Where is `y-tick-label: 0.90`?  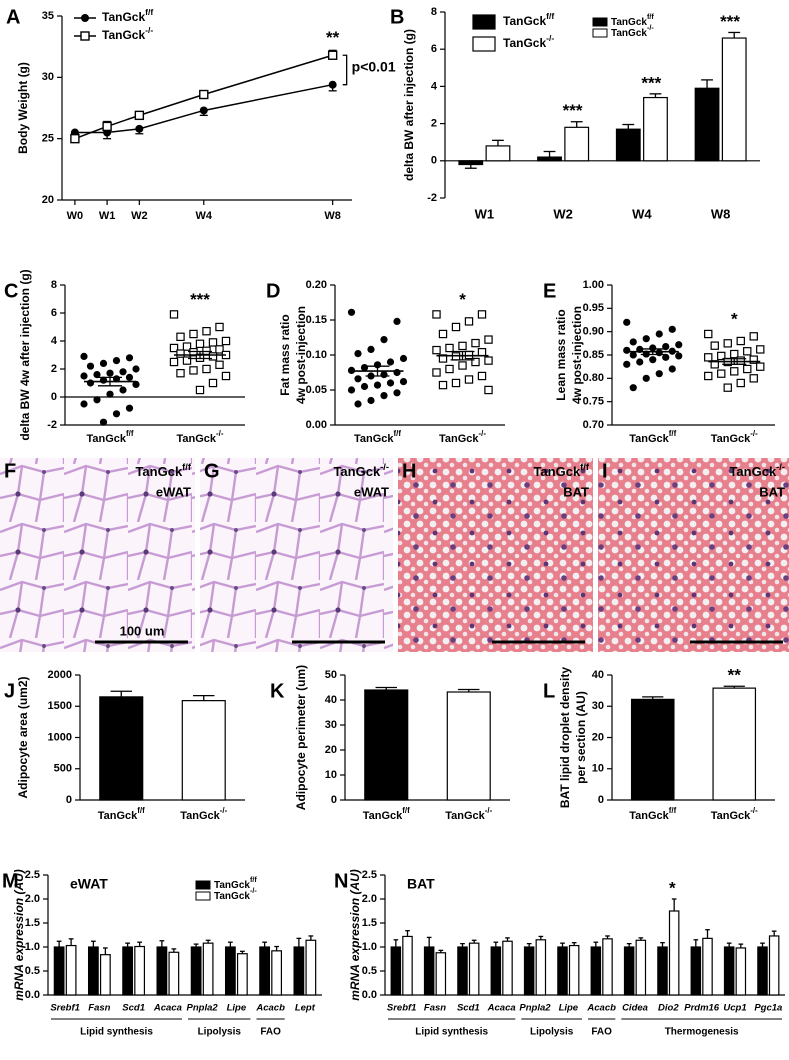
y-tick-label: 0.90 is located at coordinates (593, 332).